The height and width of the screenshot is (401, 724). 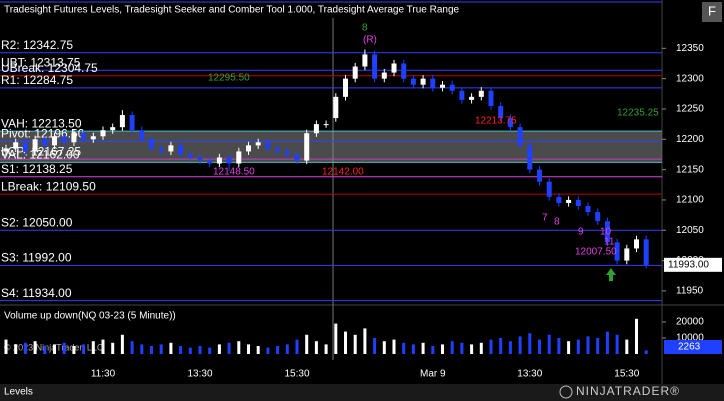 I want to click on x-tick-label: Mar 9, so click(x=433, y=374).